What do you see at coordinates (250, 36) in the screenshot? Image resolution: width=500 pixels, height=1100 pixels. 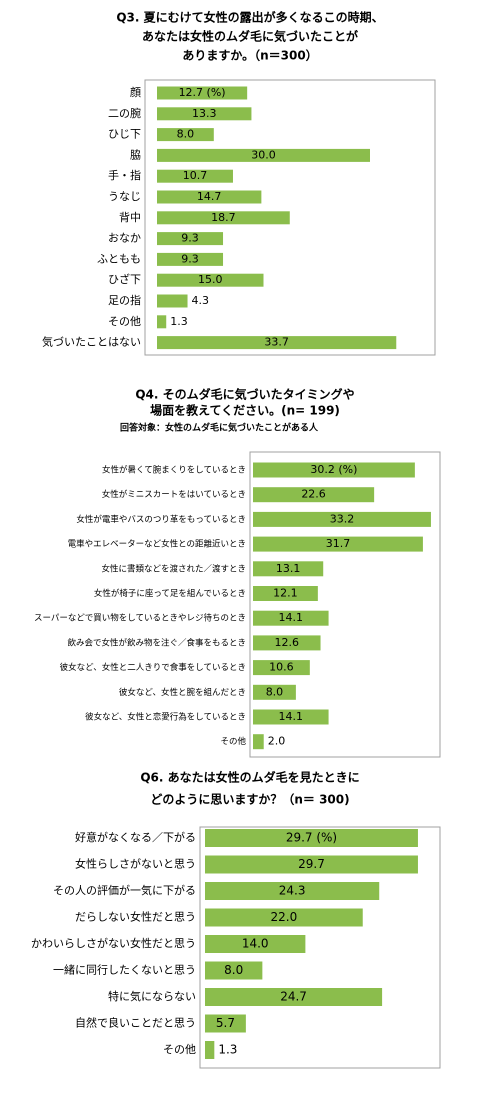 I see `chart-title: あなたは女性のムダ毛に気づいたことが` at bounding box center [250, 36].